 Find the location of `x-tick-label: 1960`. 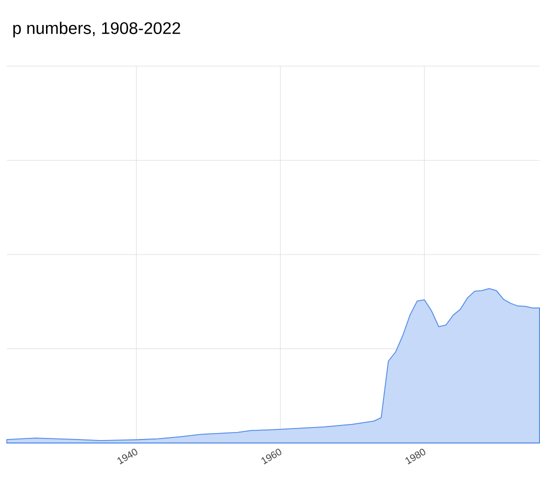

x-tick-label: 1960 is located at coordinates (272, 456).